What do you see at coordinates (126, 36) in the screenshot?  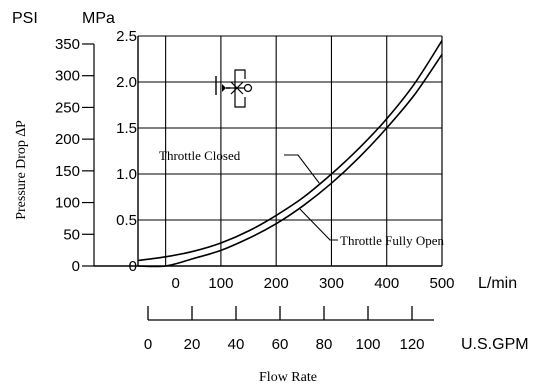 I see `mpa-tick-label: 2.5` at bounding box center [126, 36].